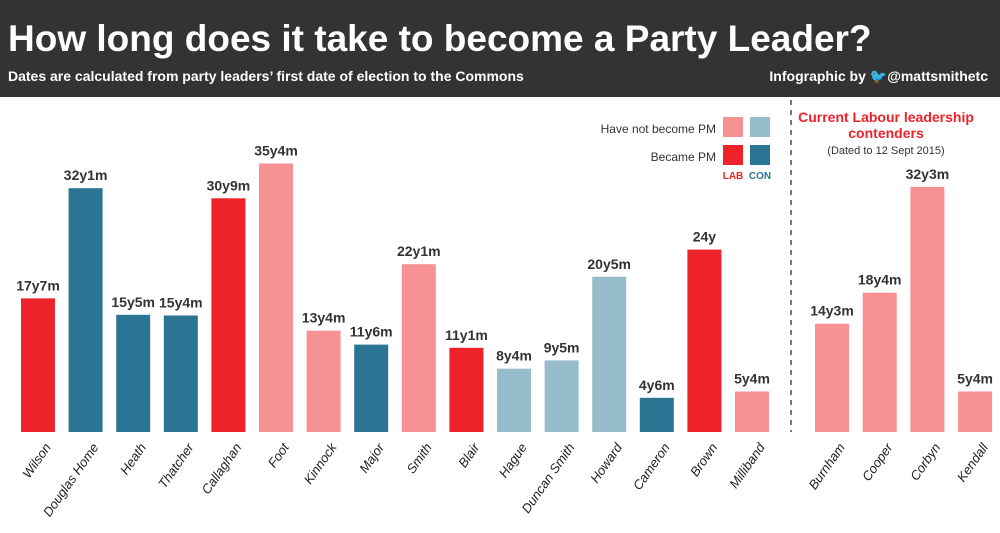  Describe the element at coordinates (133, 458) in the screenshot. I see `category-label: Heath` at that location.